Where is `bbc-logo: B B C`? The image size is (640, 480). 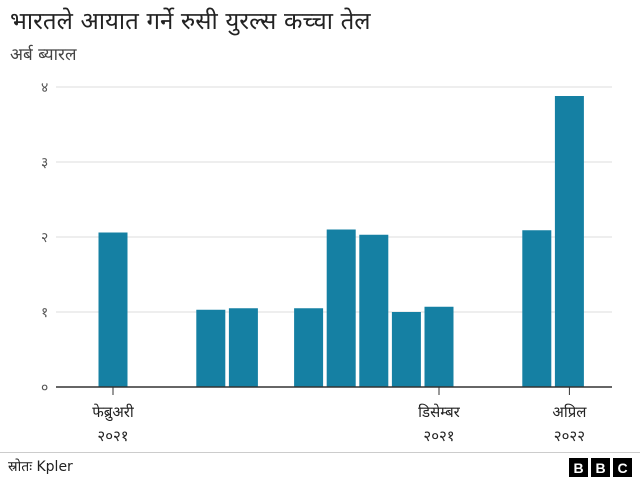
bbc-logo: B B C is located at coordinates (600, 467).